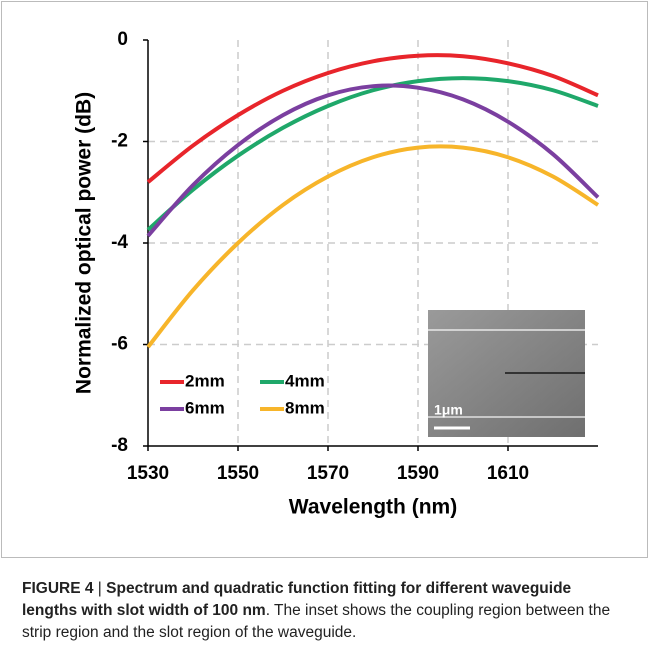 The height and width of the screenshot is (666, 651). I want to click on fit-line, so click(372, 118).